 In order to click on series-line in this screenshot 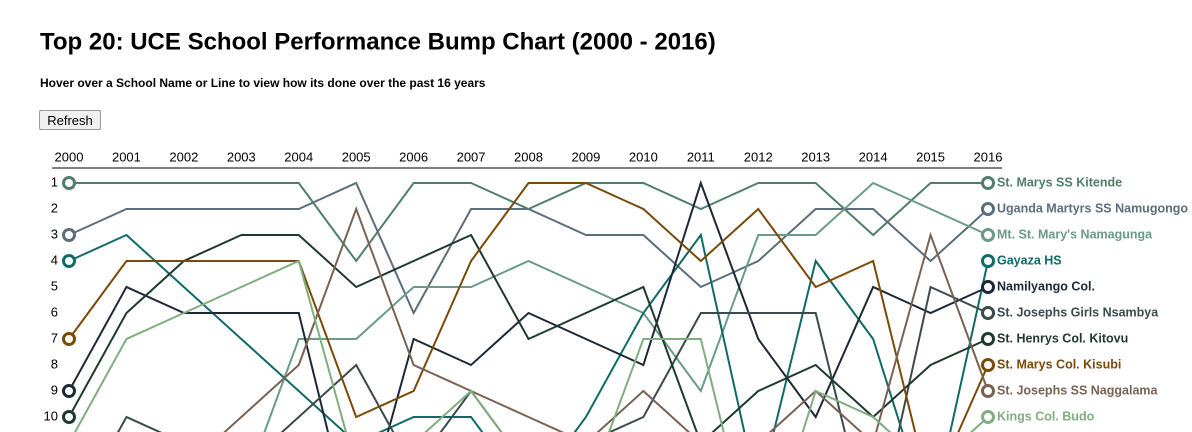, I will do `click(528, 222)`.